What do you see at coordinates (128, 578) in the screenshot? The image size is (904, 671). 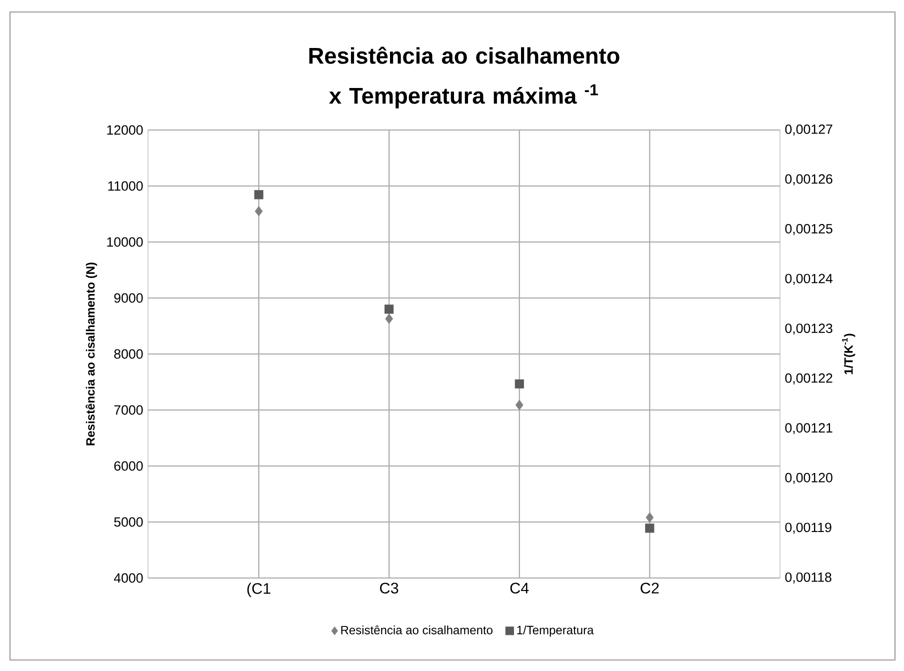 I see `y-tick-label: 4000` at bounding box center [128, 578].